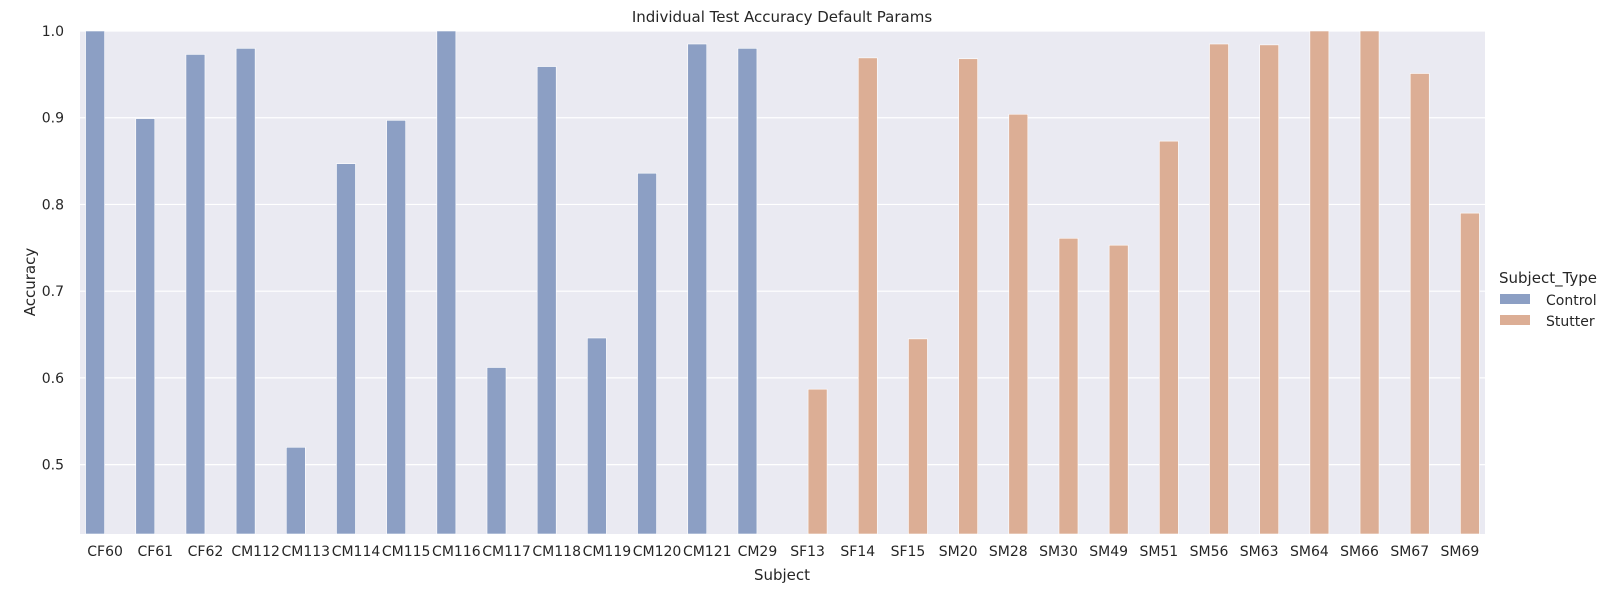  I want to click on x-tick-label: SM64, so click(1309, 552).